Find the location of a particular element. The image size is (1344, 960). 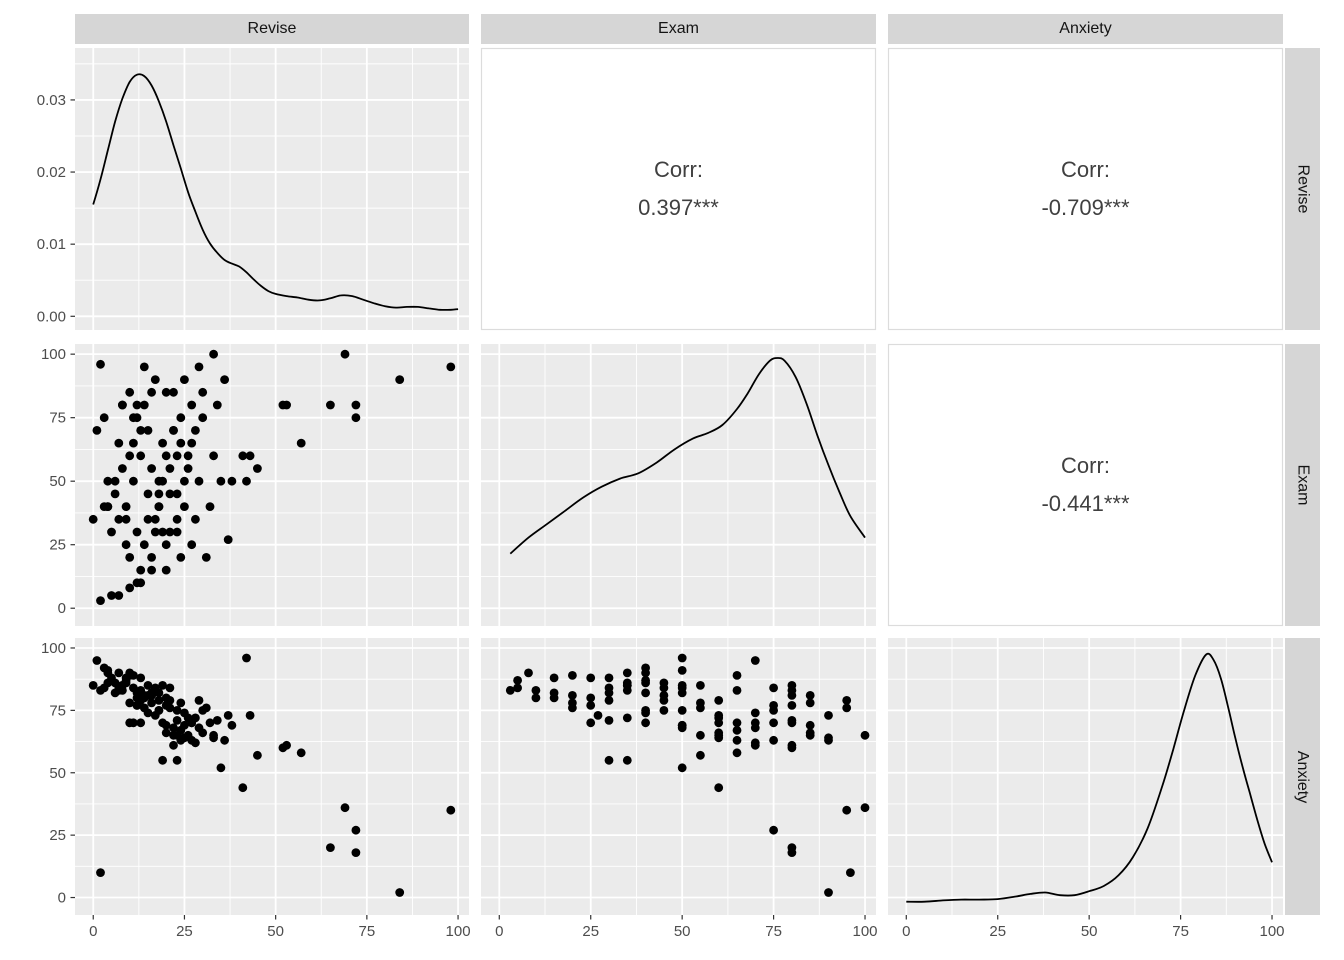

strip-right-revise: Revise is located at coordinates (1302, 189).